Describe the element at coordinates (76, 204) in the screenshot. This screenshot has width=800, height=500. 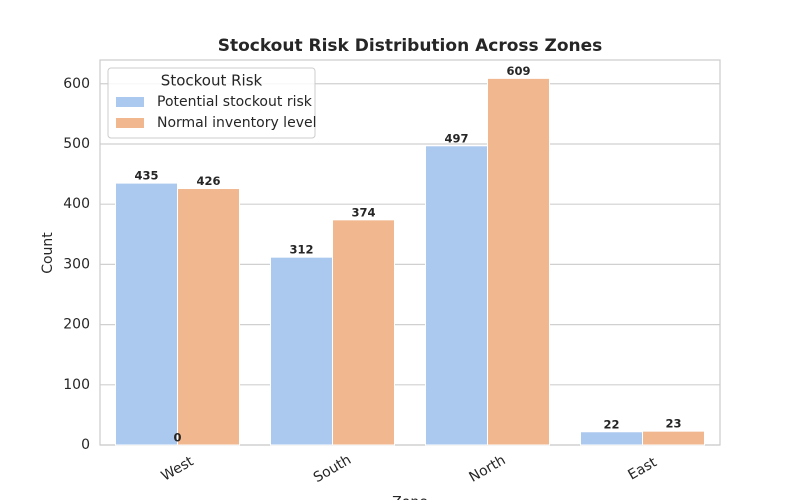
I see `y-tick-label: 400` at that location.